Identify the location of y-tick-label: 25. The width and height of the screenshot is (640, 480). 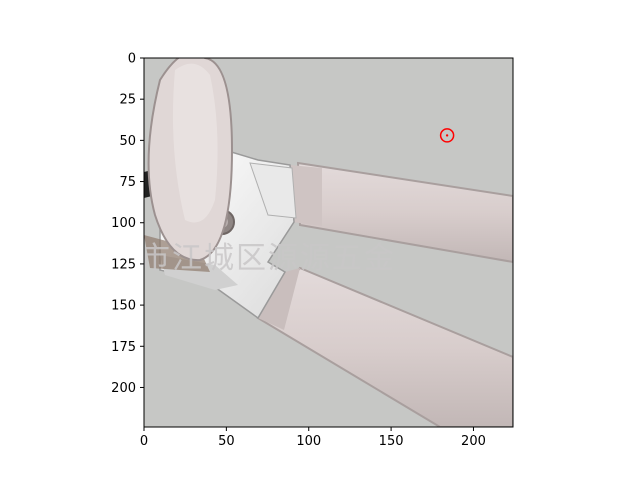
(127, 100).